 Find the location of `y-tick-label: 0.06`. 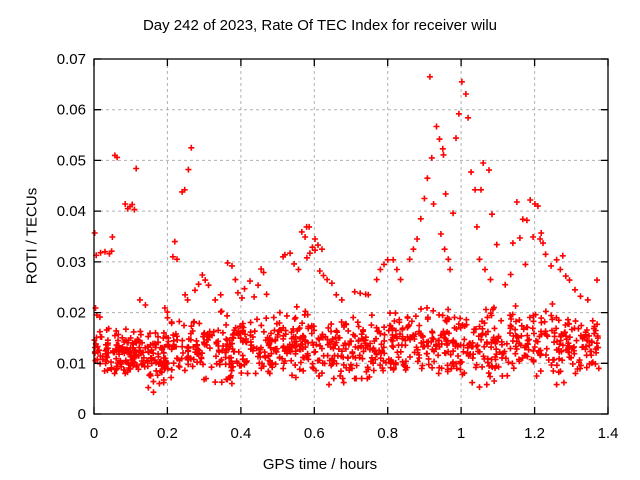

y-tick-label: 0.06 is located at coordinates (71, 110).